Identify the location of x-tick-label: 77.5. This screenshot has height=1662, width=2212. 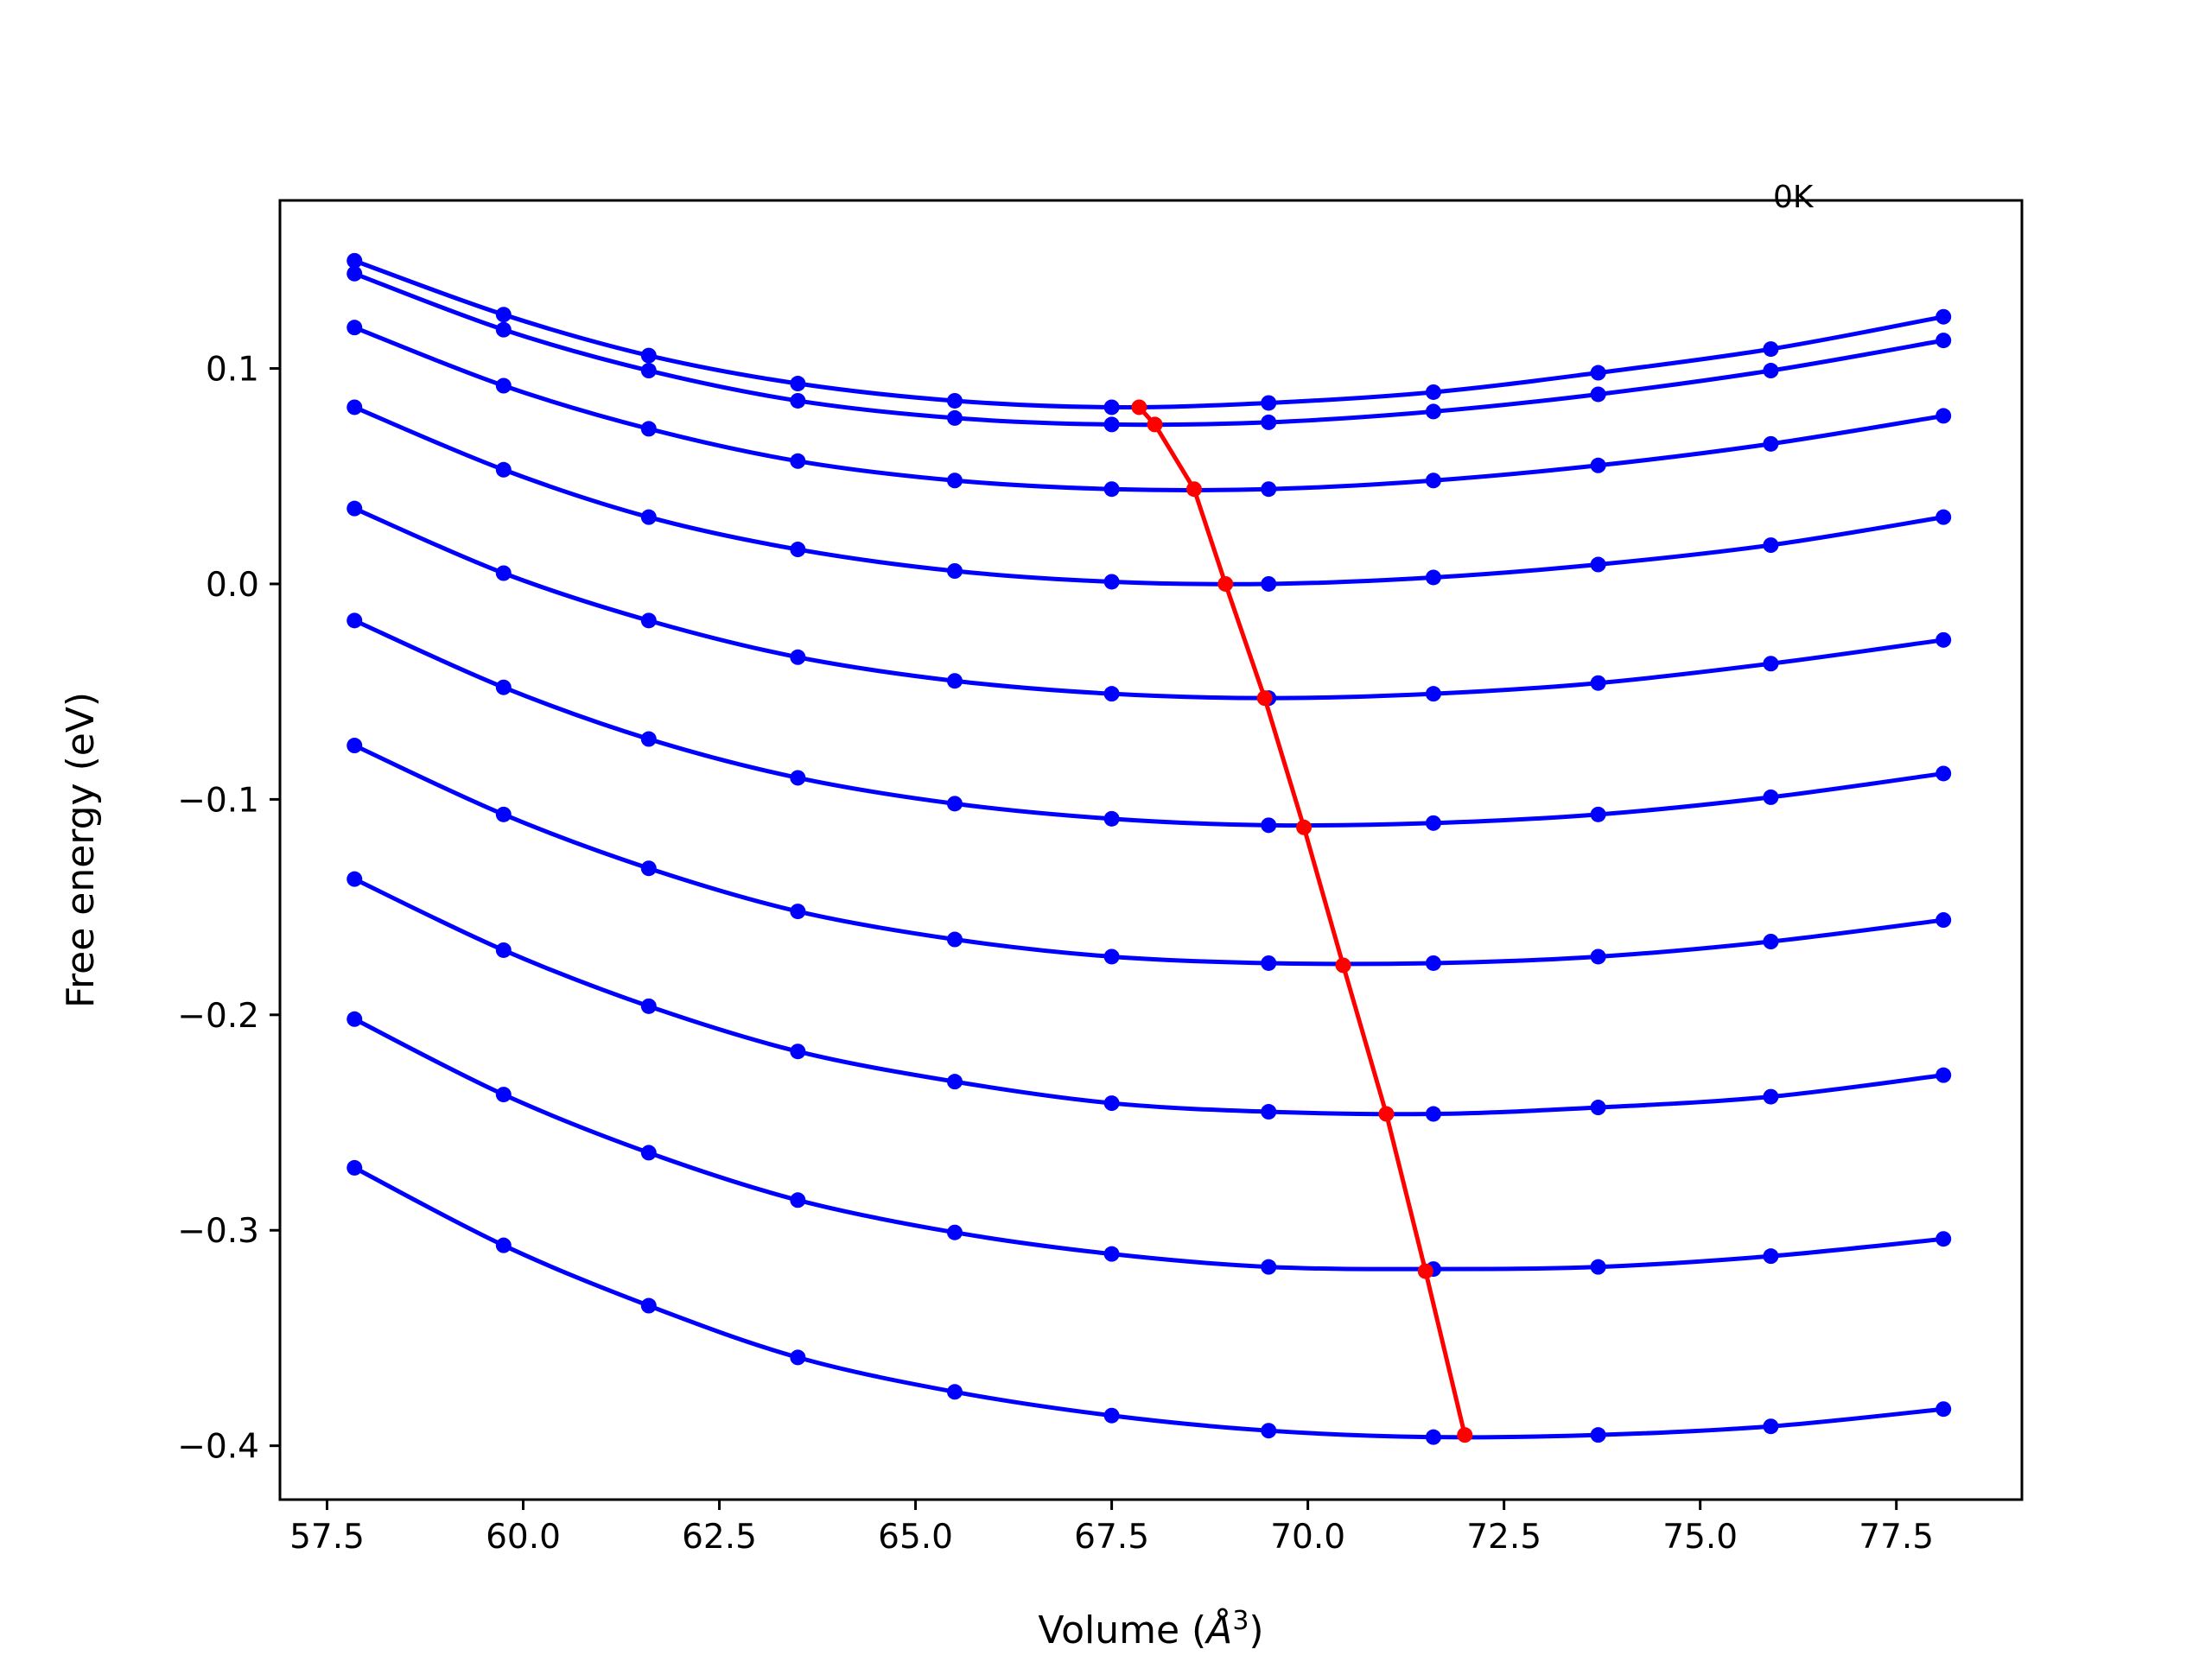
(1897, 1537).